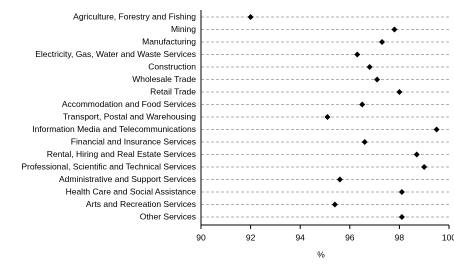  What do you see at coordinates (251, 237) in the screenshot?
I see `x-tick-label: 92` at bounding box center [251, 237].